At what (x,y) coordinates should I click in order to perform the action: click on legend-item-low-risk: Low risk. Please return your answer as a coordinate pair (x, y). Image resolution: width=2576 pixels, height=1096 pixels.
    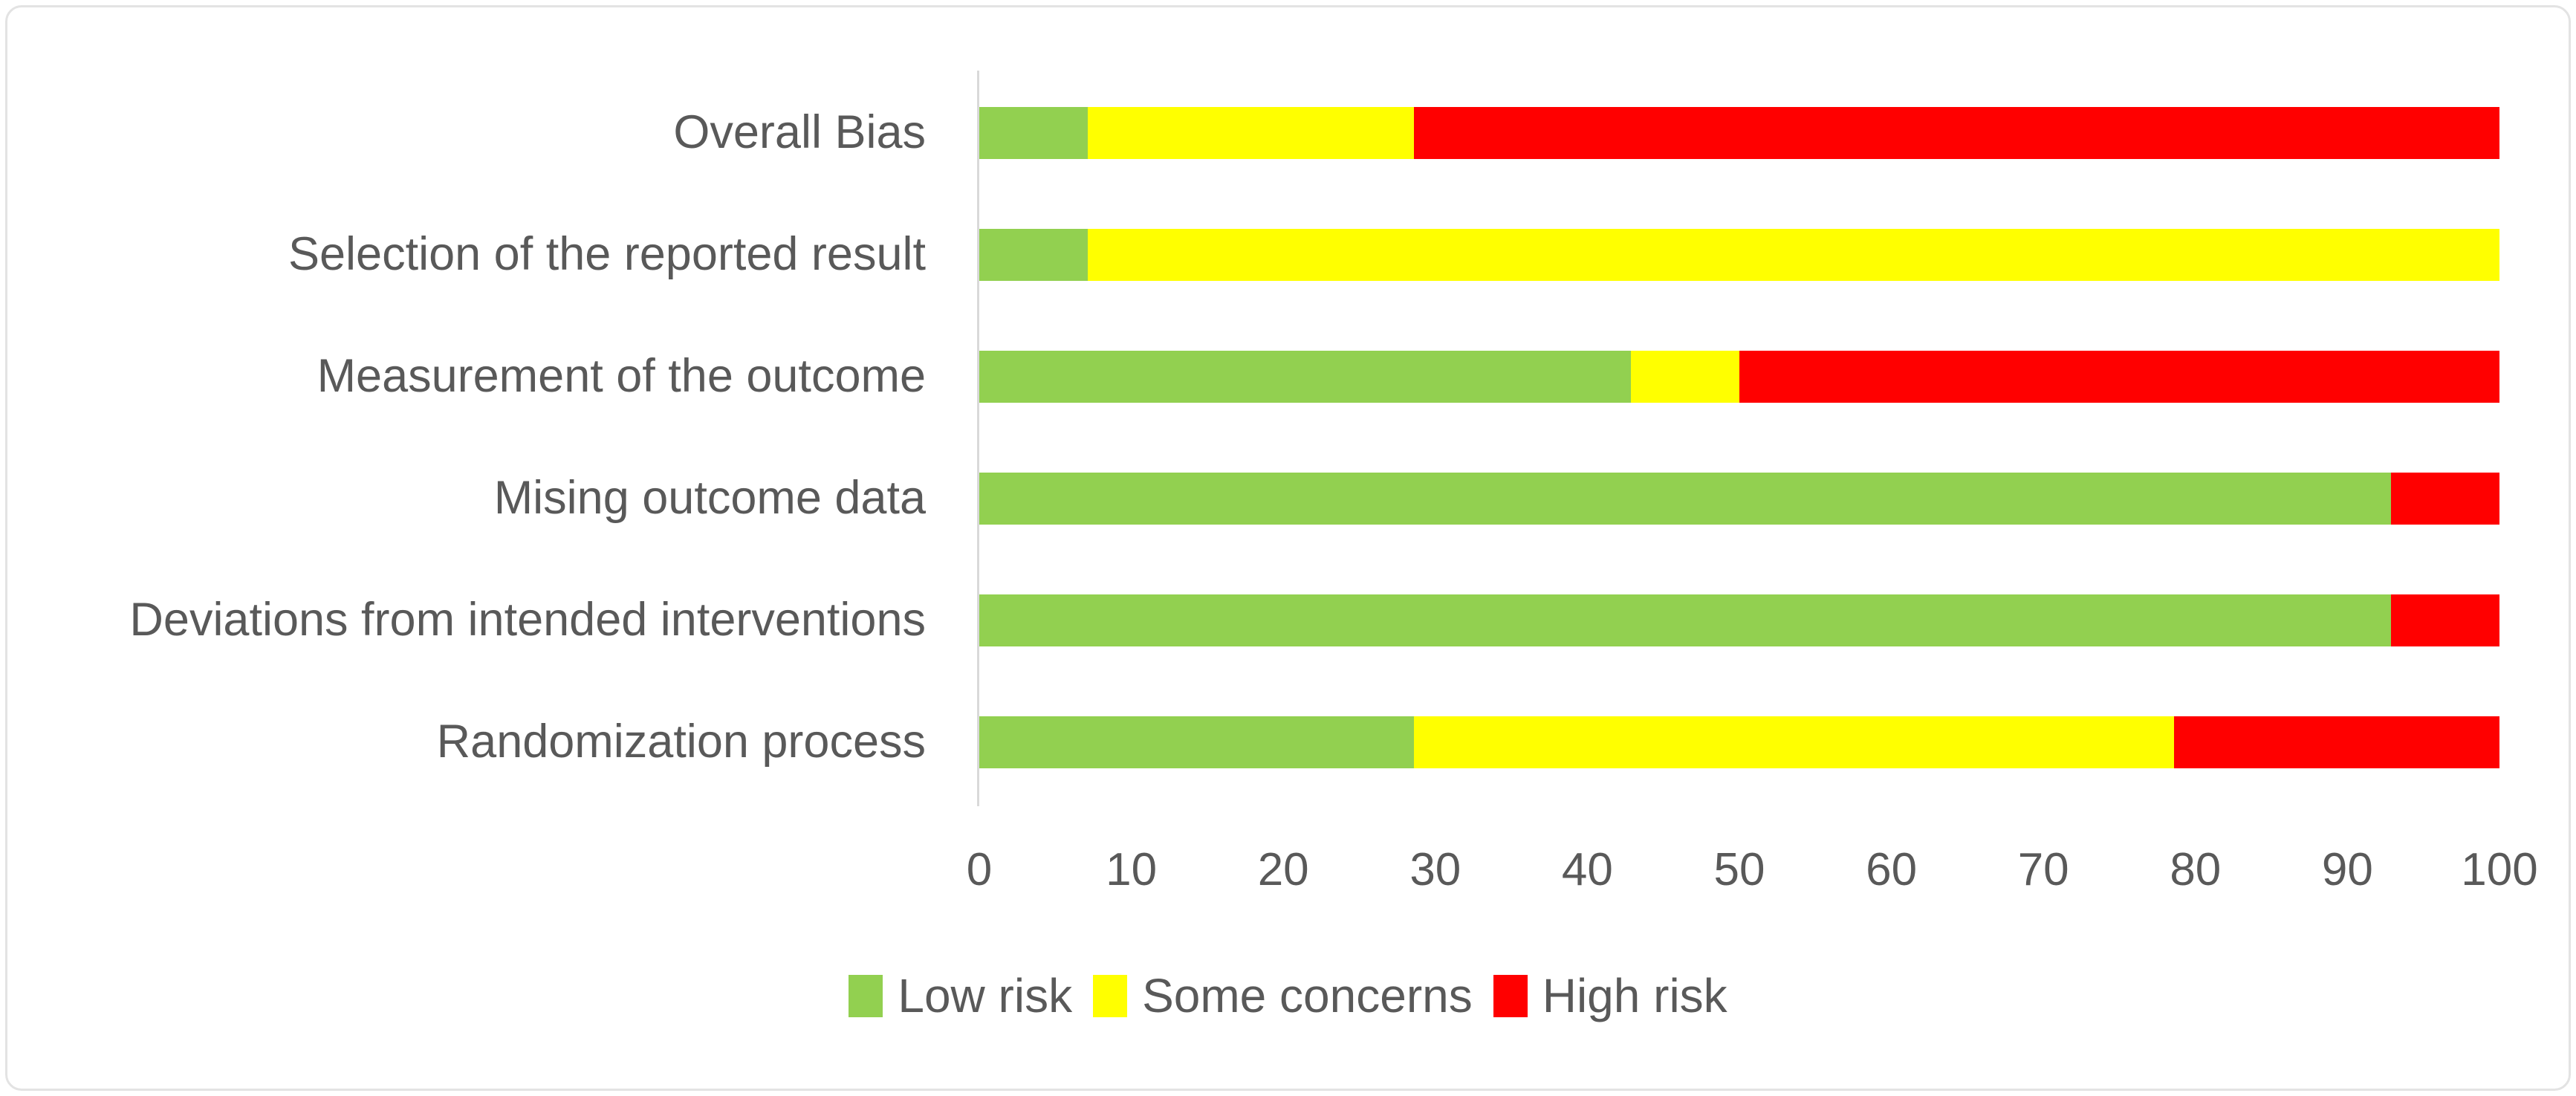
    Looking at the image, I should click on (960, 996).